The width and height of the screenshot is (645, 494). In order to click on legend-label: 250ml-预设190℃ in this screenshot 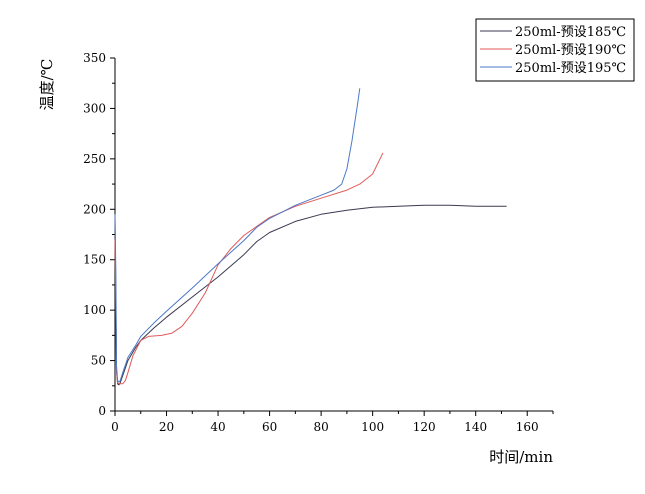, I will do `click(570, 50)`.